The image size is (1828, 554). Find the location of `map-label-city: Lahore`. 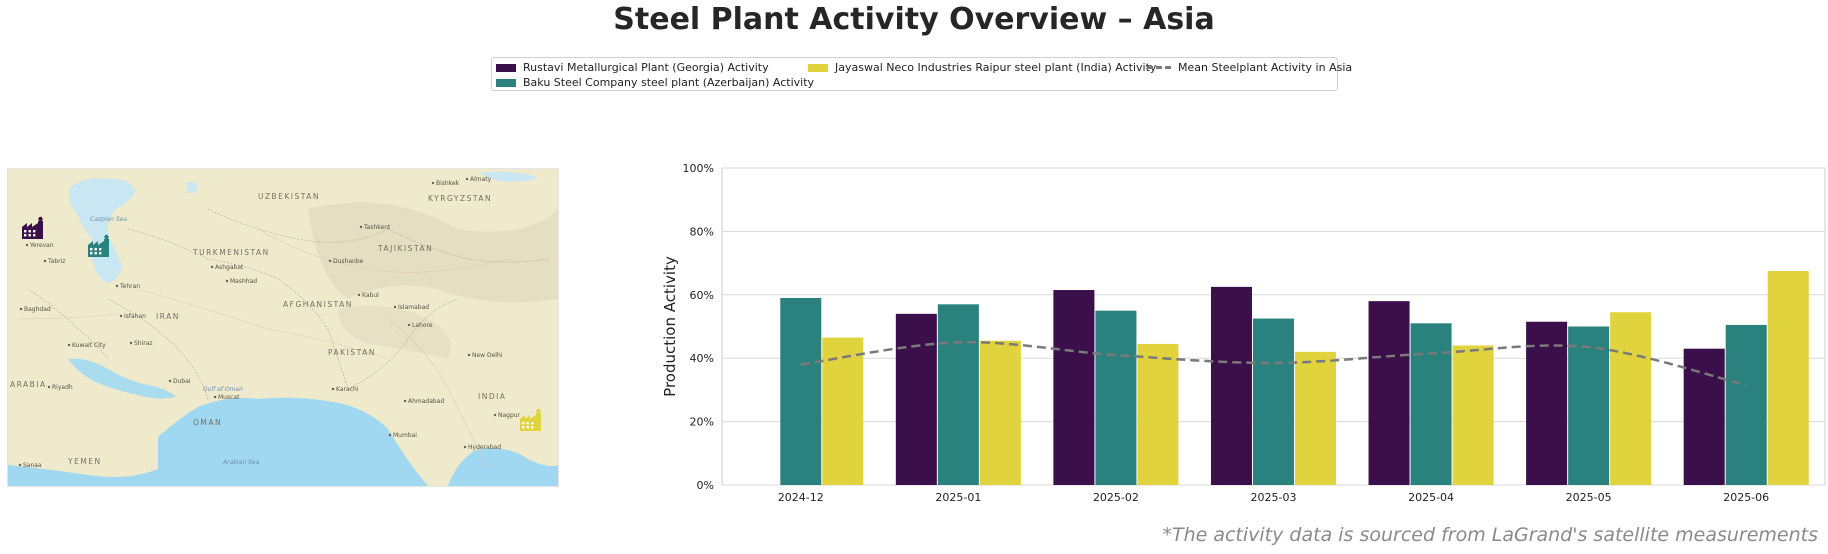

map-label-city: Lahore is located at coordinates (422, 325).